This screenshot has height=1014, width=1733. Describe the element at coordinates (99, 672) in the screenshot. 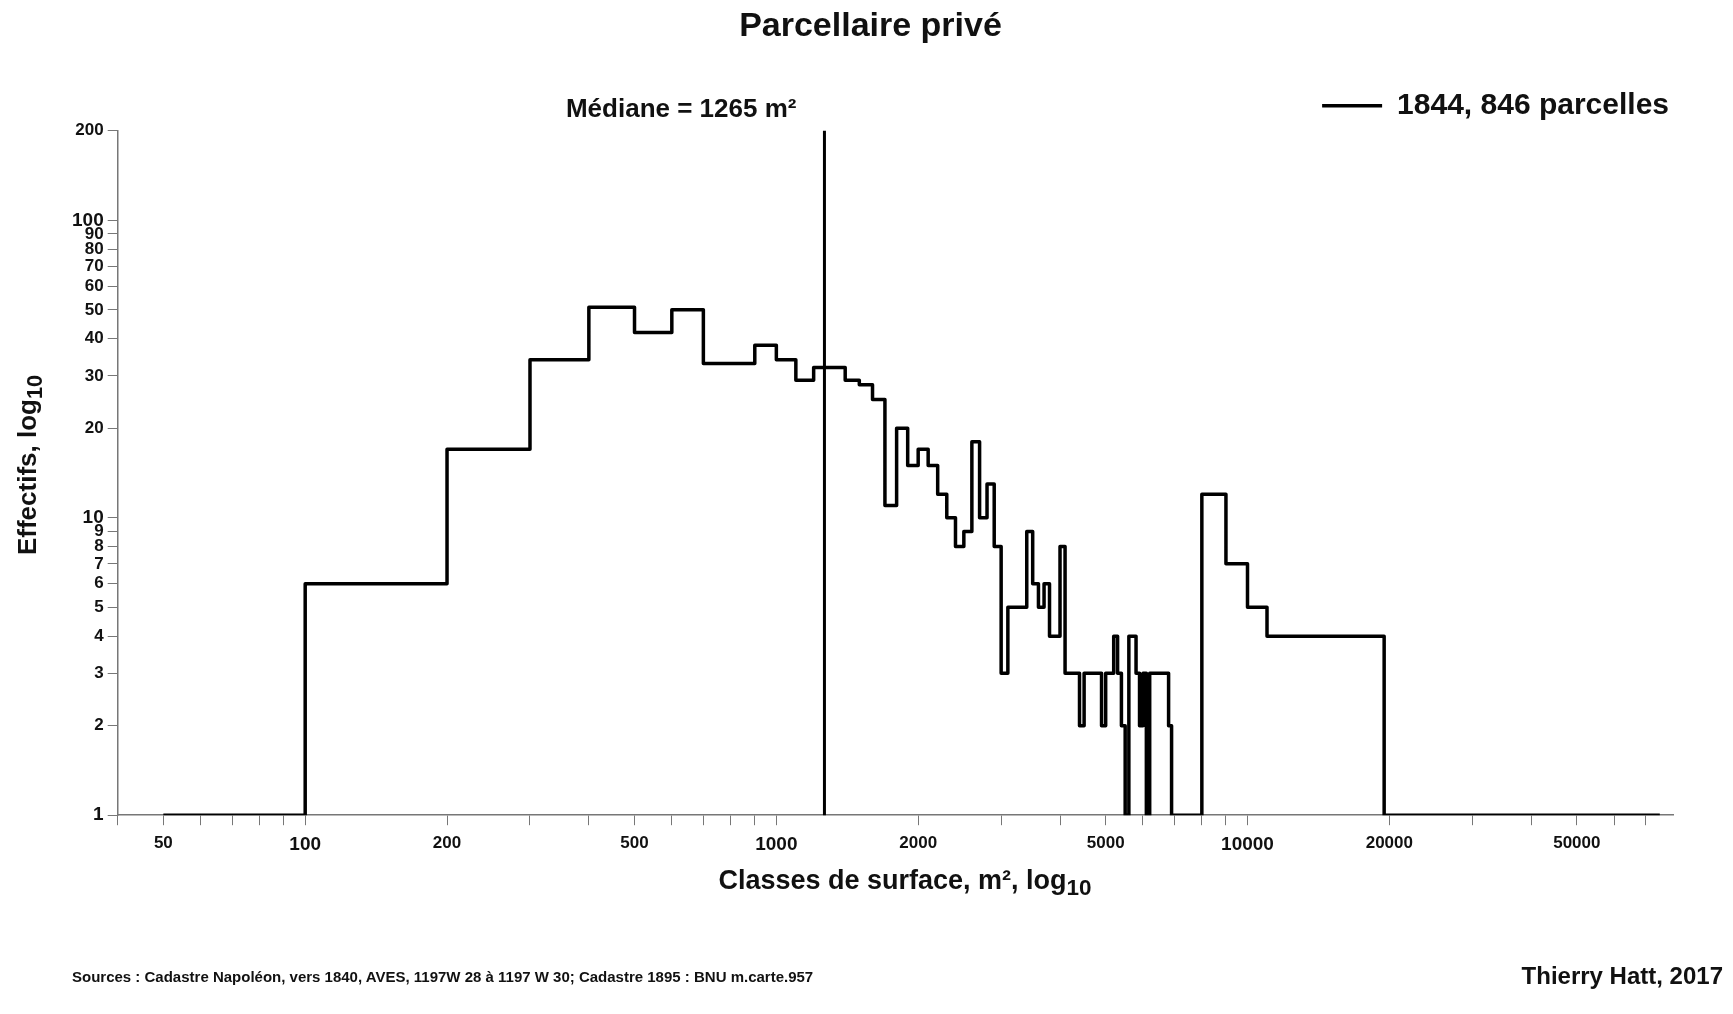

I see `y-tick-label: 3` at that location.